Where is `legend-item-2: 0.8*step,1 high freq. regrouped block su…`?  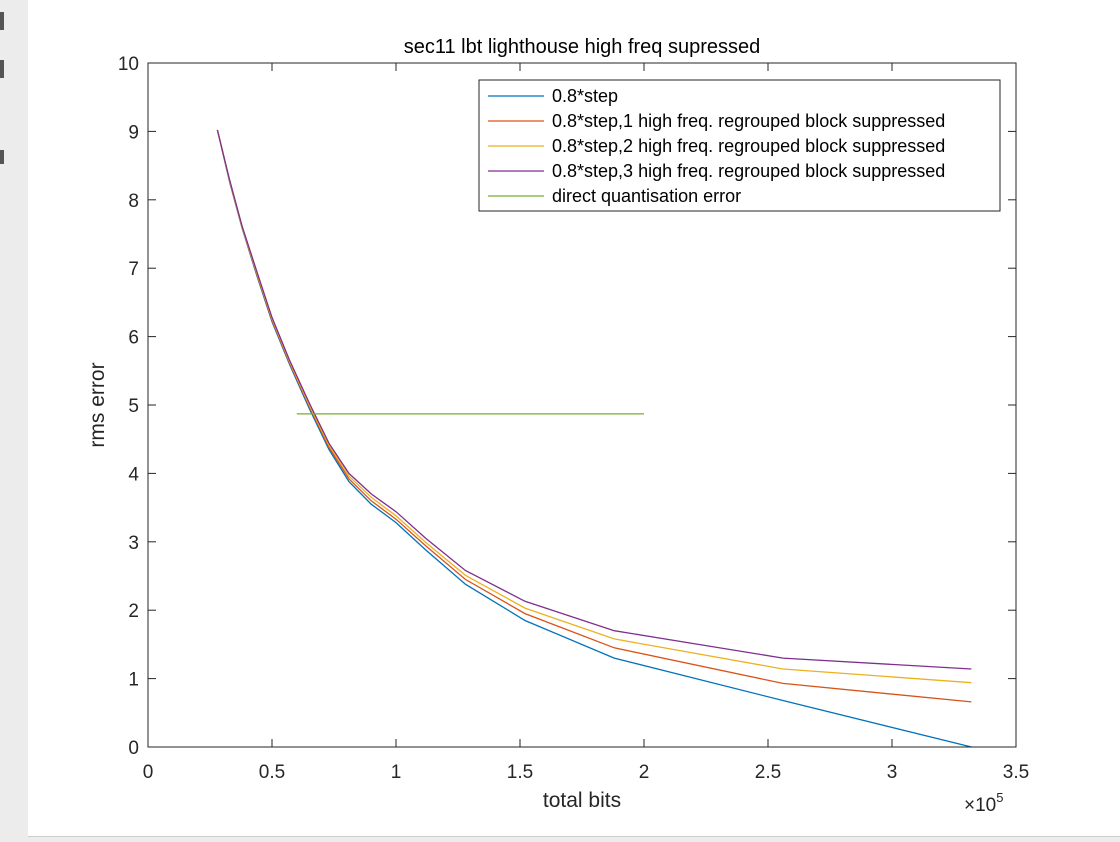
legend-item-2: 0.8*step,1 high freq. regrouped block su… is located at coordinates (716, 121).